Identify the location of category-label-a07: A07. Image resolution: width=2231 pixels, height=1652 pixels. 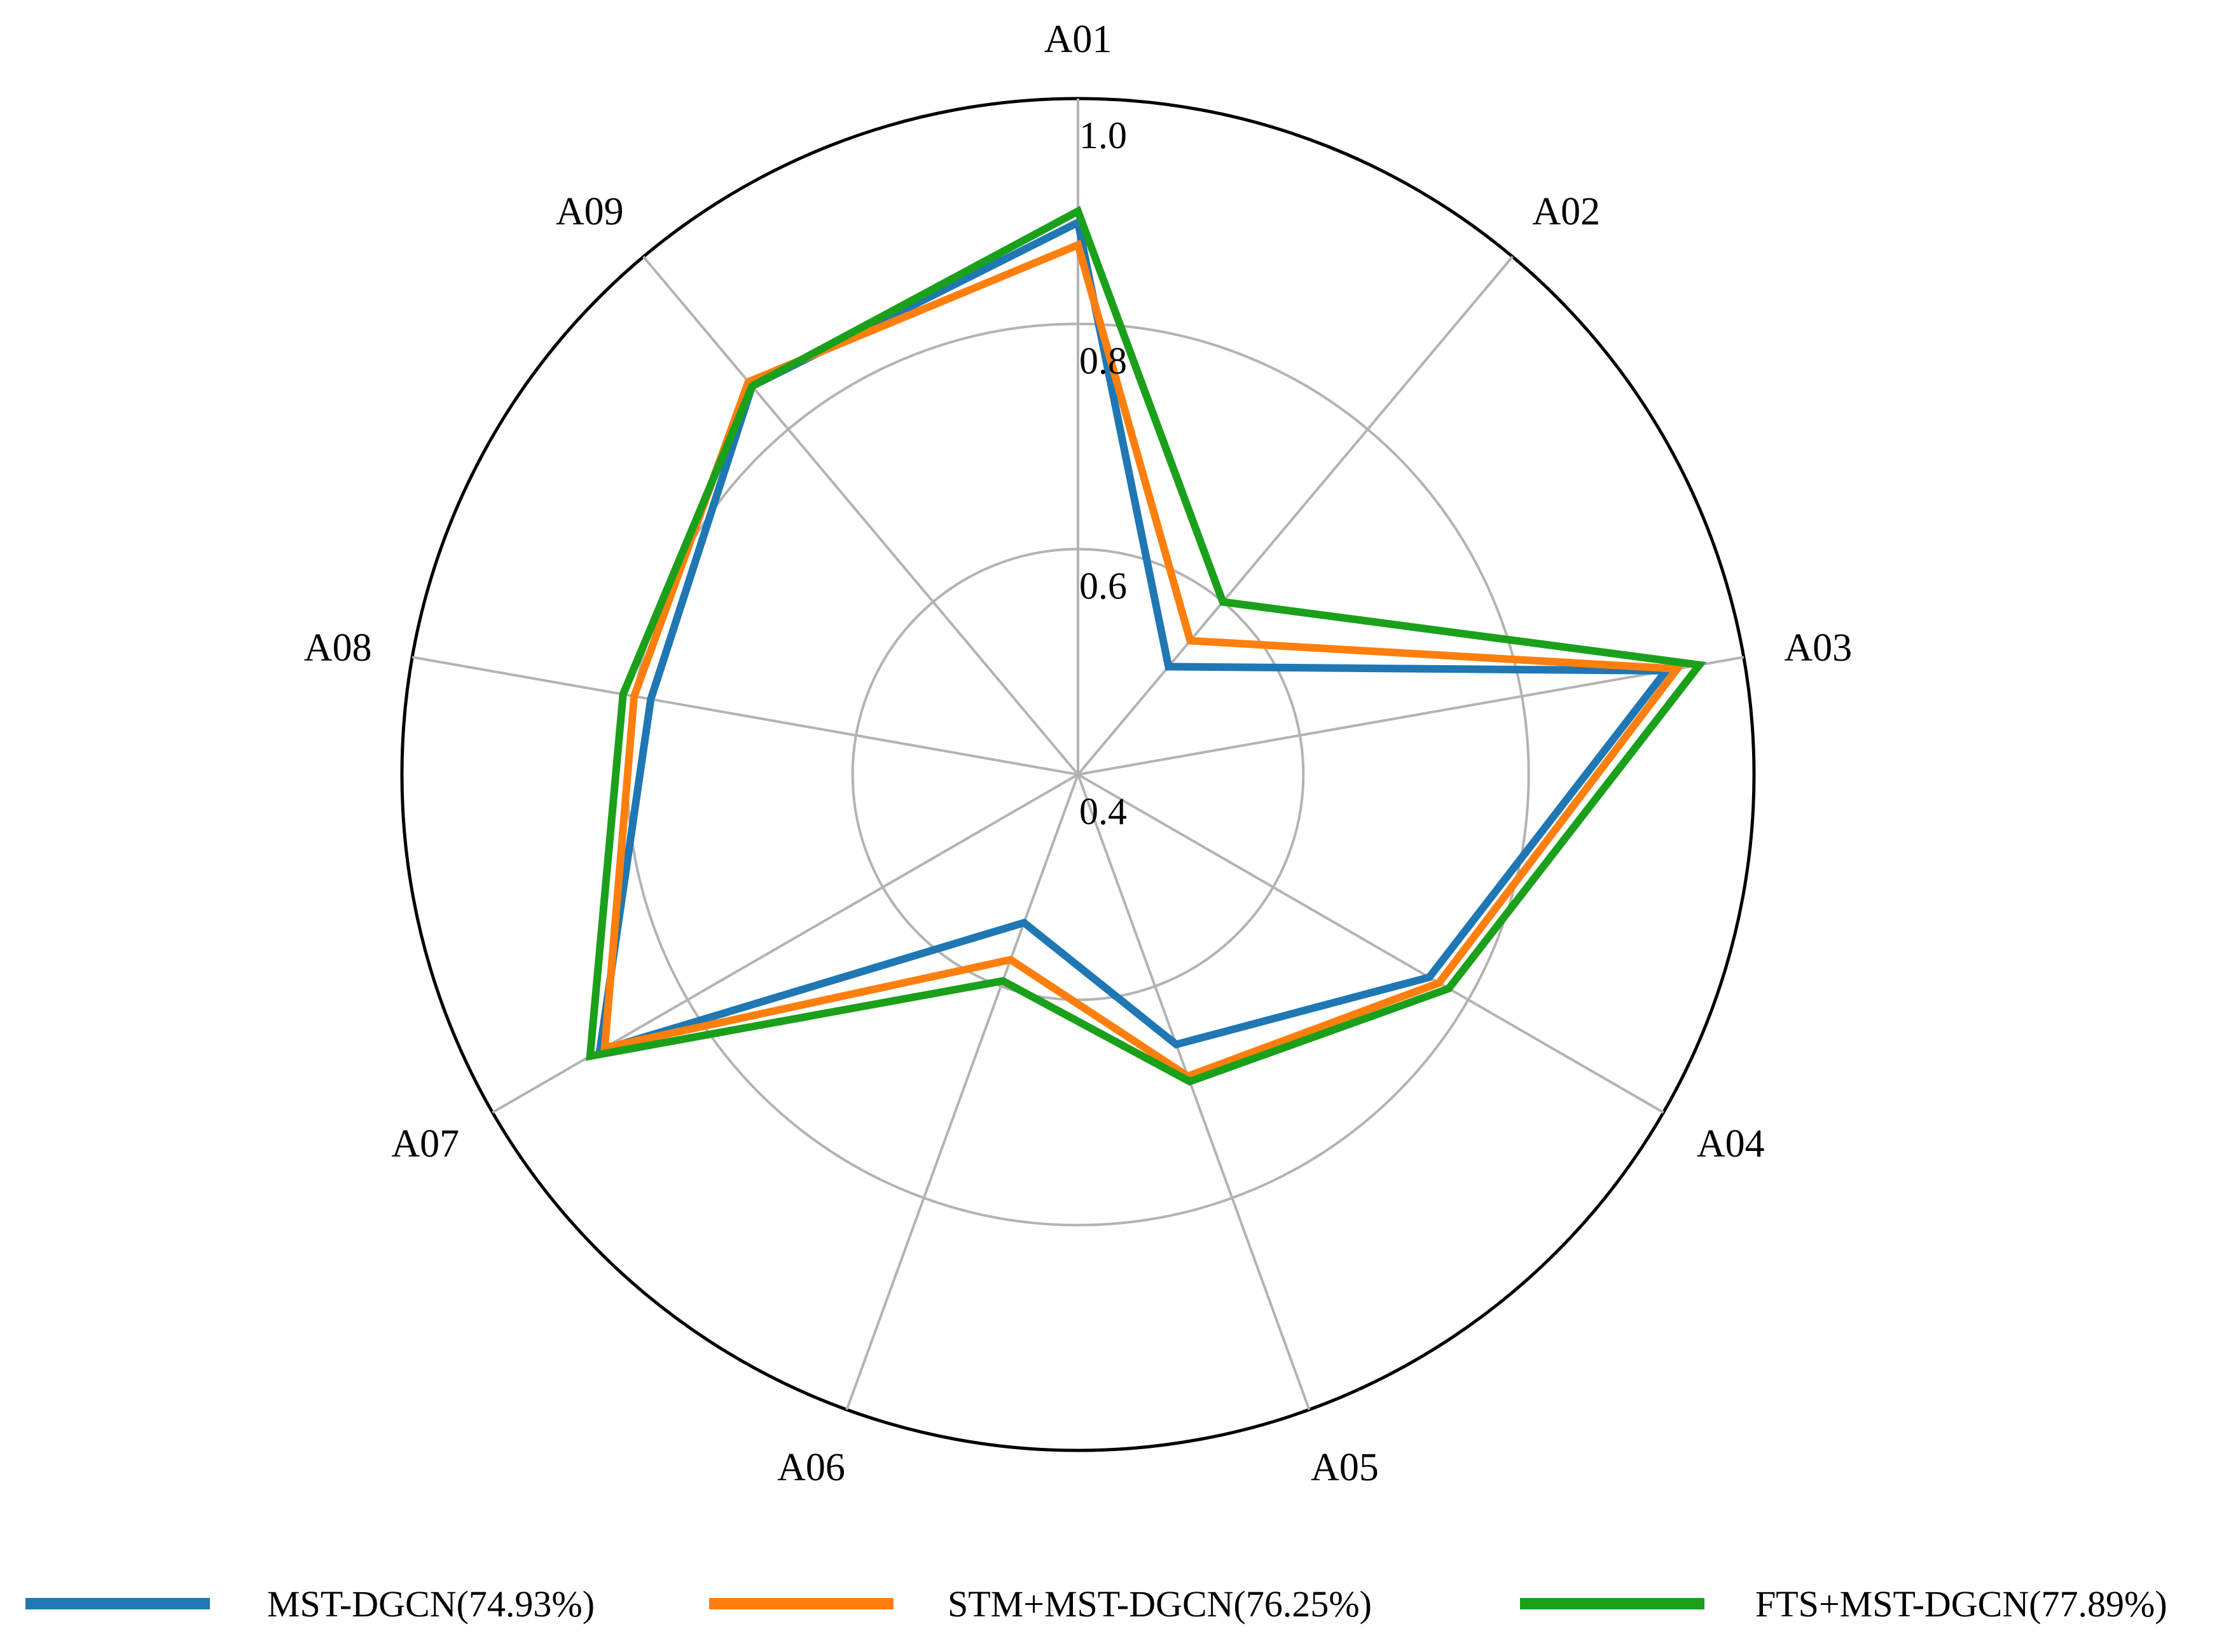
(425, 1144).